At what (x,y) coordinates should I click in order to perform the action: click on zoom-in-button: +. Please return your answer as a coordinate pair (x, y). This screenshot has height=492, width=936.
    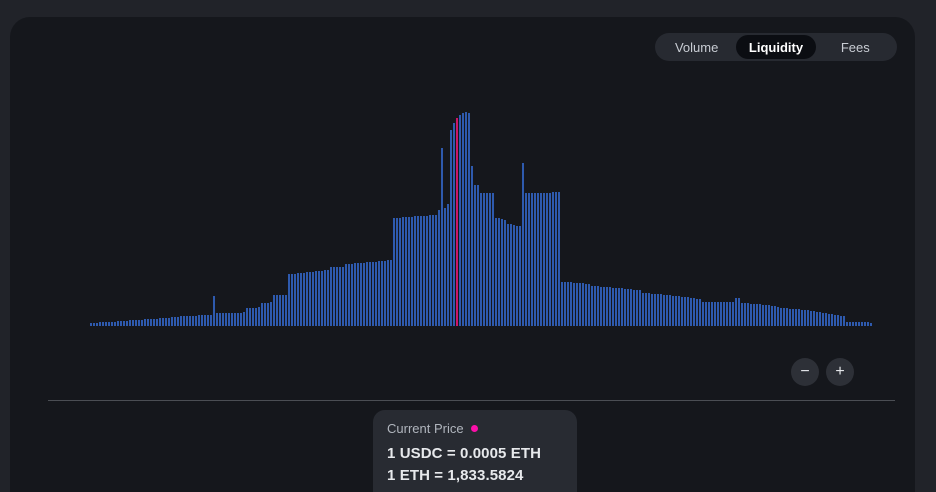
    Looking at the image, I should click on (840, 372).